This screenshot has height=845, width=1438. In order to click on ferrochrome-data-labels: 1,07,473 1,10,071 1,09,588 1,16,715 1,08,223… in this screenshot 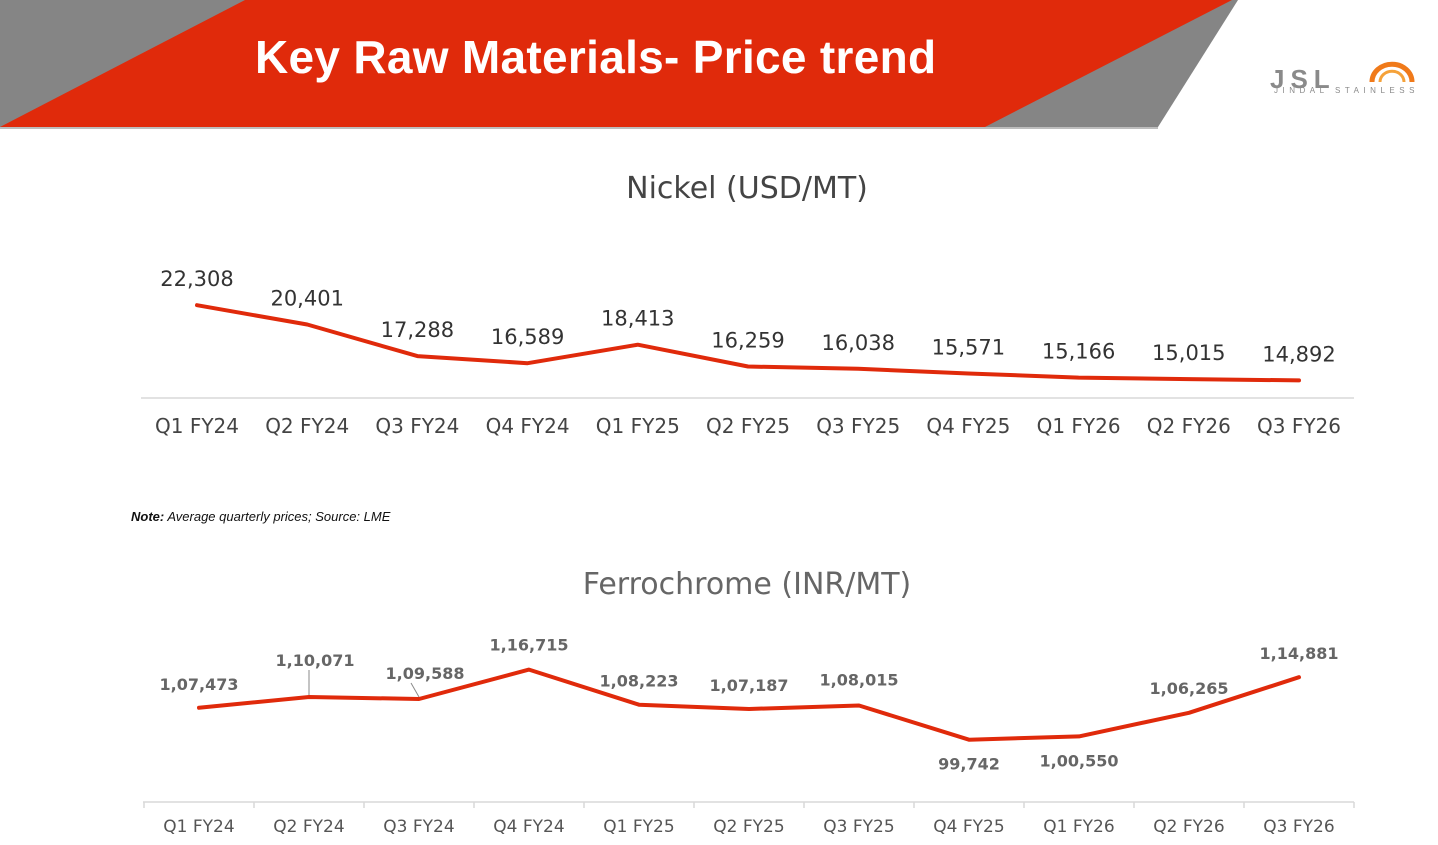, I will do `click(749, 705)`.